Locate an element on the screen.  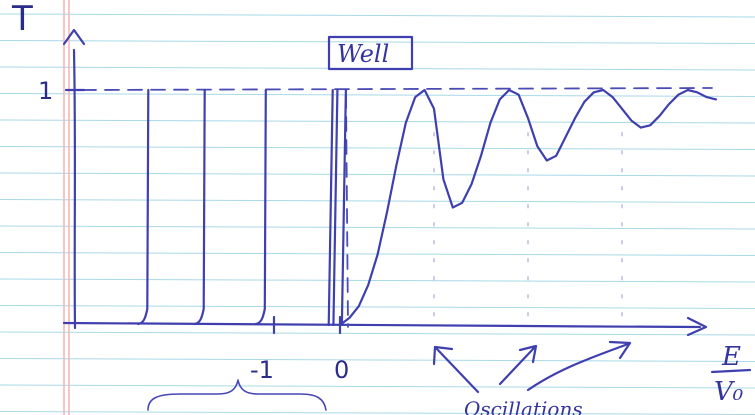
chart-title: Well is located at coordinates (363, 54).